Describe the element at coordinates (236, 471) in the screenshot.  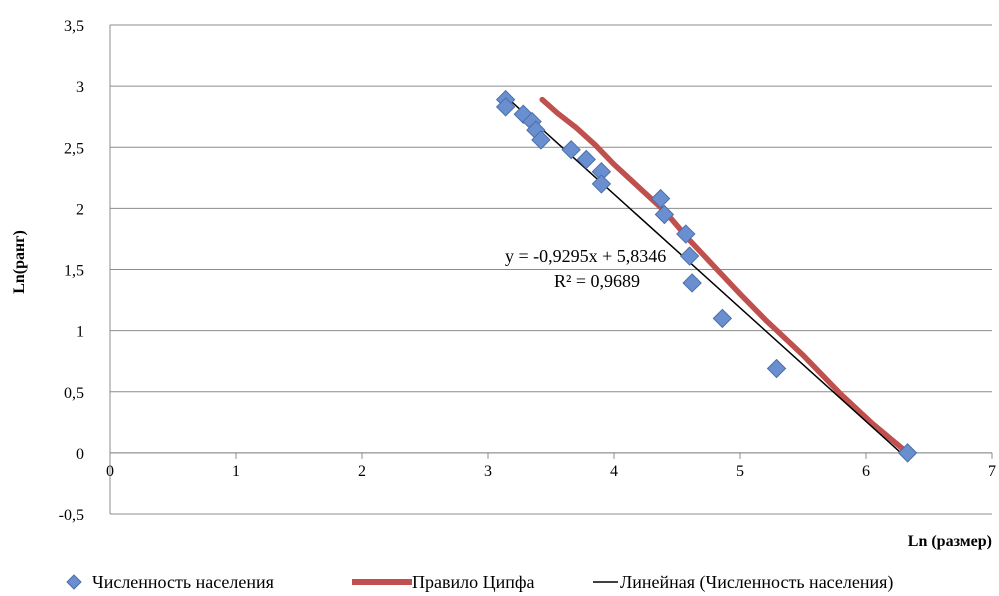
I see `x-tick-label: 1` at that location.